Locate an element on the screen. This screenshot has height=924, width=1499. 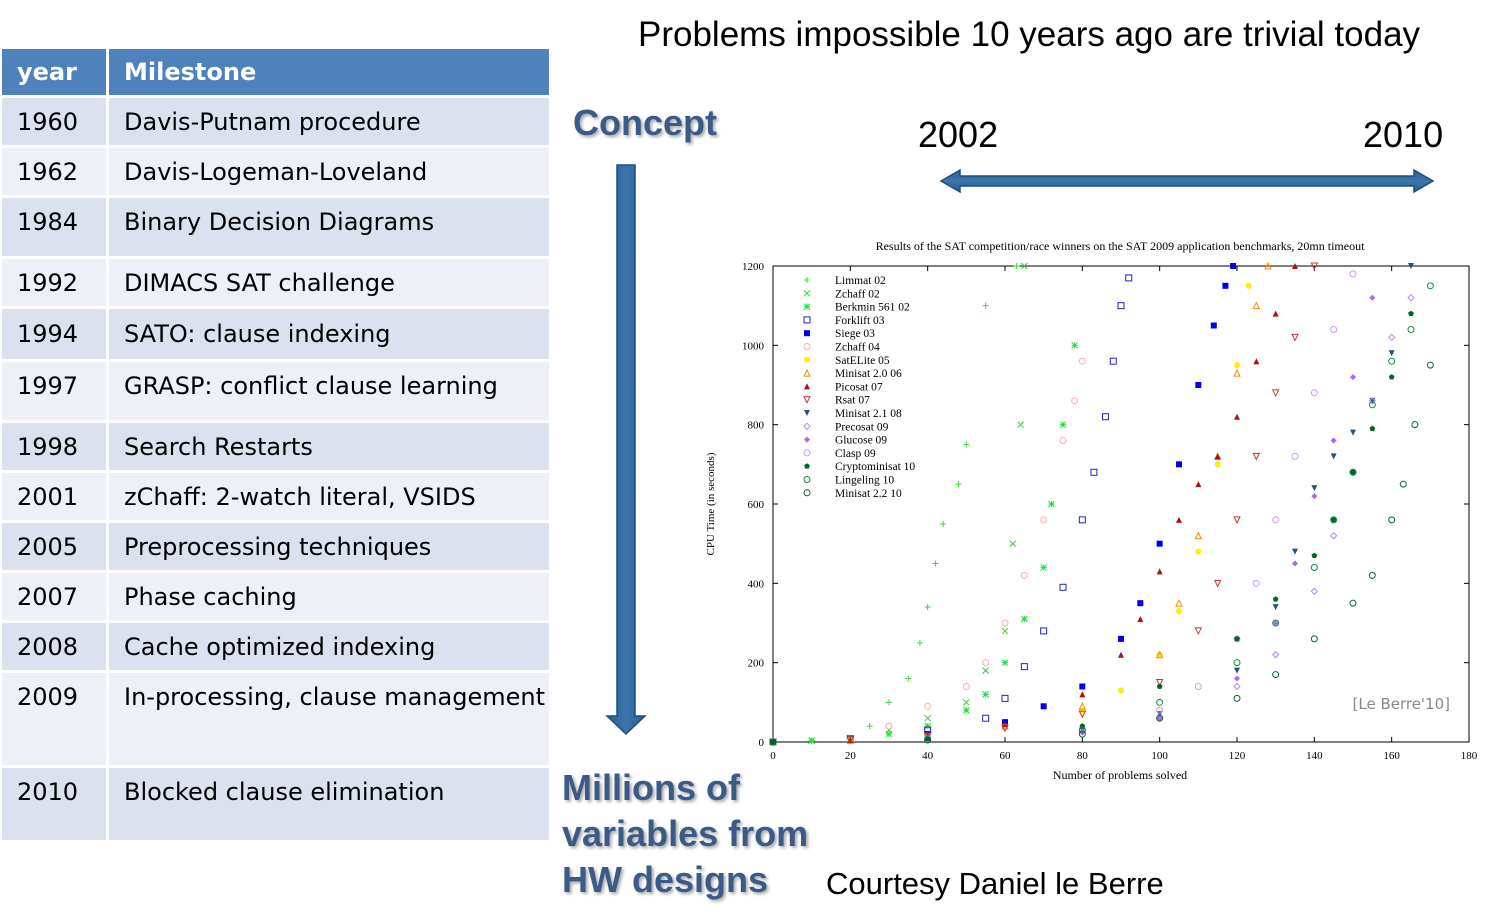
table-row: 2005 Preprocessing techniques is located at coordinates (275, 546).